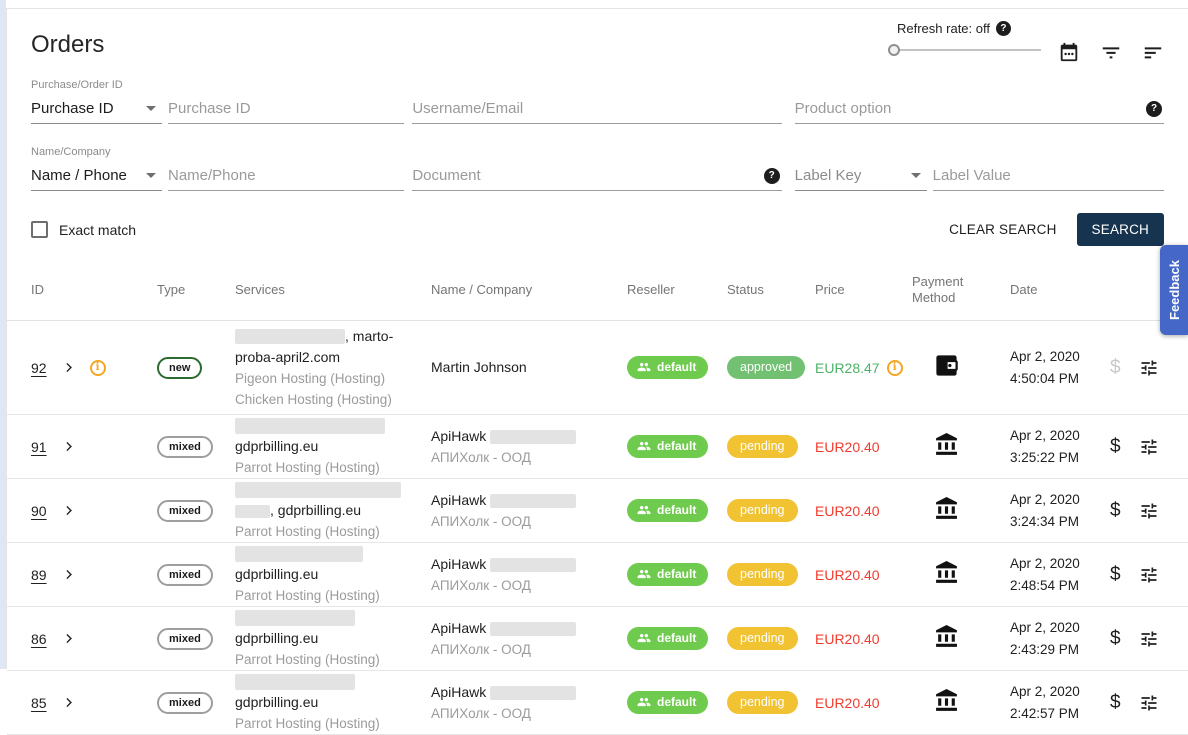  Describe the element at coordinates (861, 177) in the screenshot. I see `label-key-select: Label Key` at that location.